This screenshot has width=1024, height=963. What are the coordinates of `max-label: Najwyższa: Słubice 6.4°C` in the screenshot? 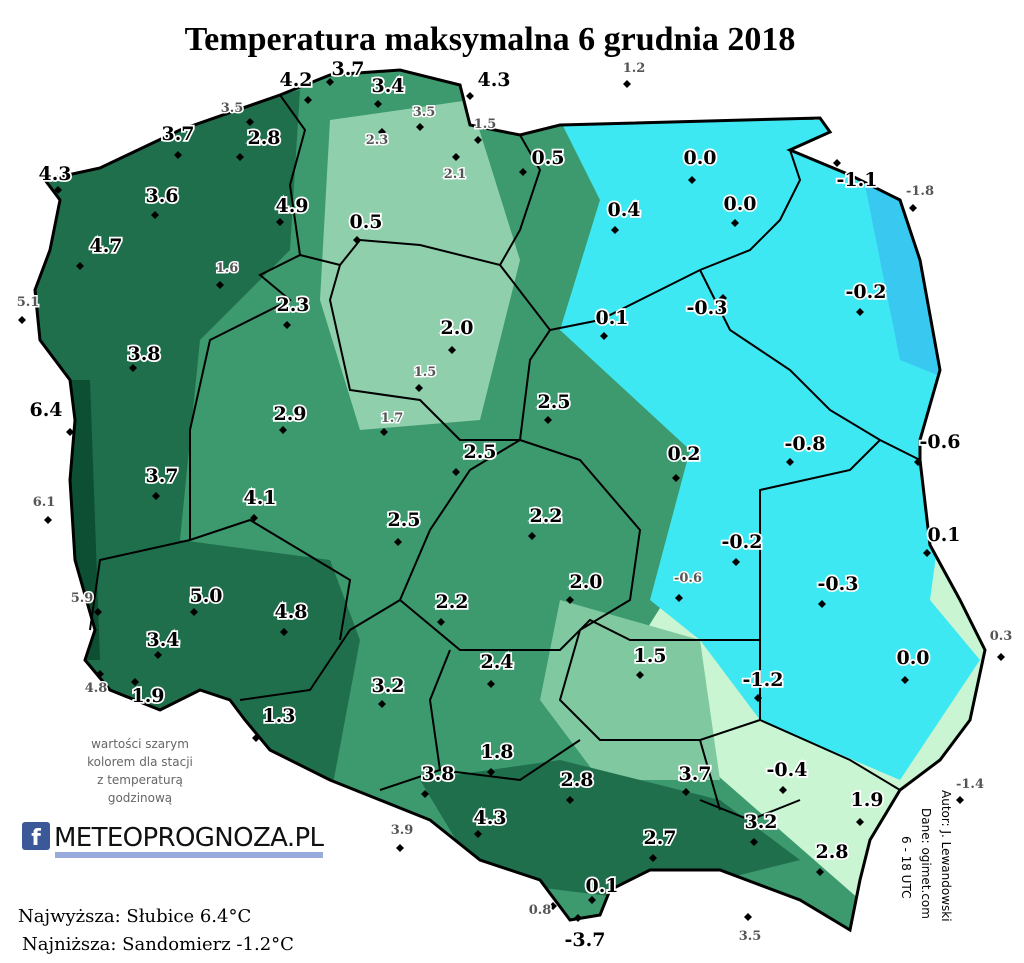 It's located at (134, 916).